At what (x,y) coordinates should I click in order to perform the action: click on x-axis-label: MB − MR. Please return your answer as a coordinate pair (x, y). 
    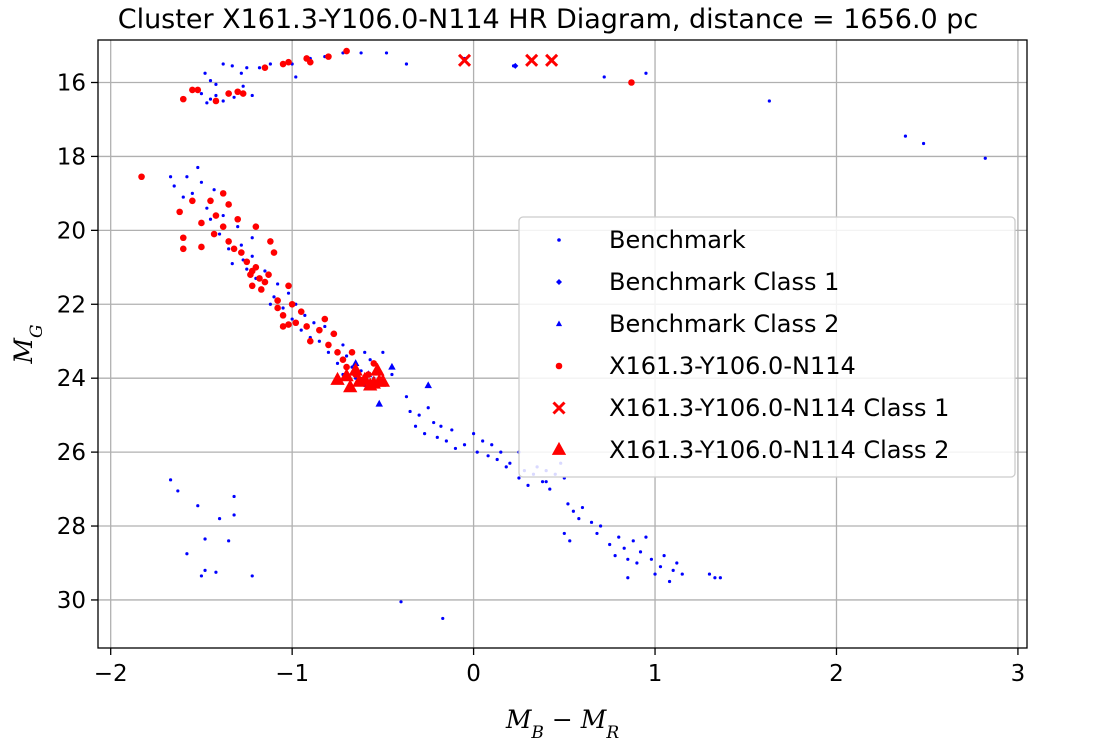
    Looking at the image, I should click on (562, 722).